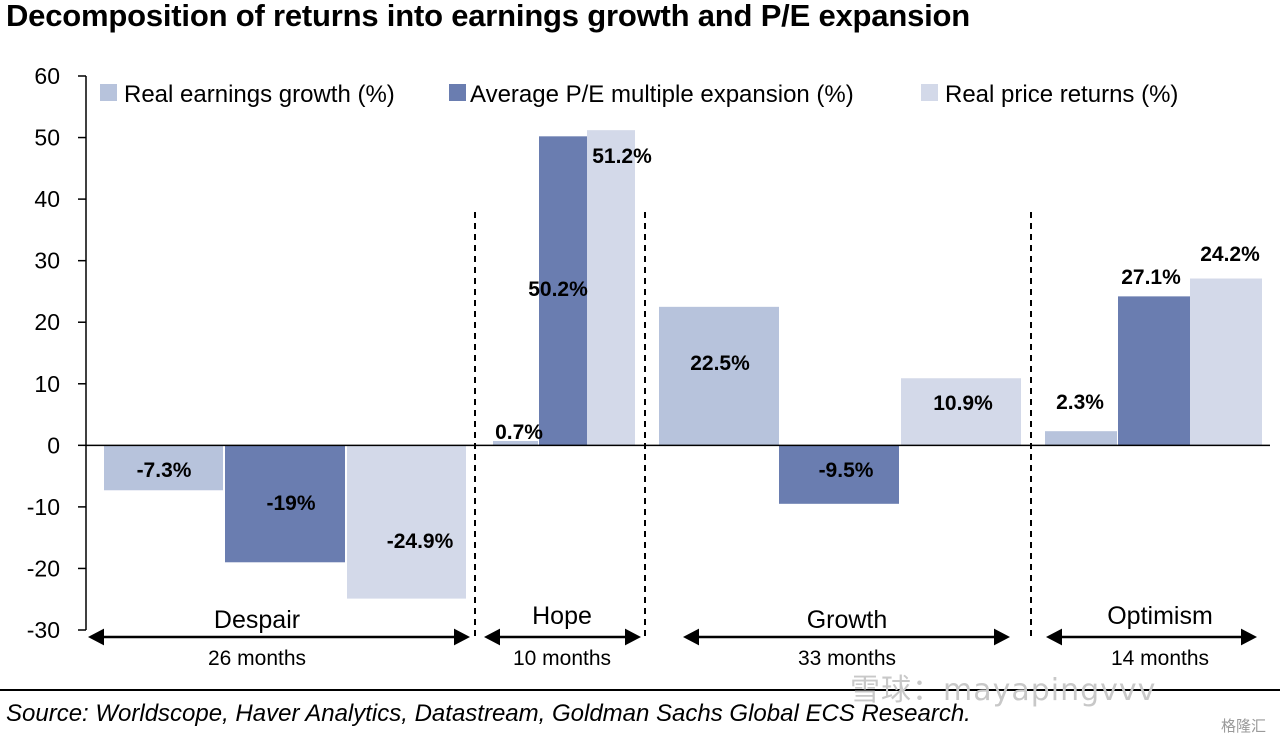  I want to click on y-tick-label: 50, so click(47, 138).